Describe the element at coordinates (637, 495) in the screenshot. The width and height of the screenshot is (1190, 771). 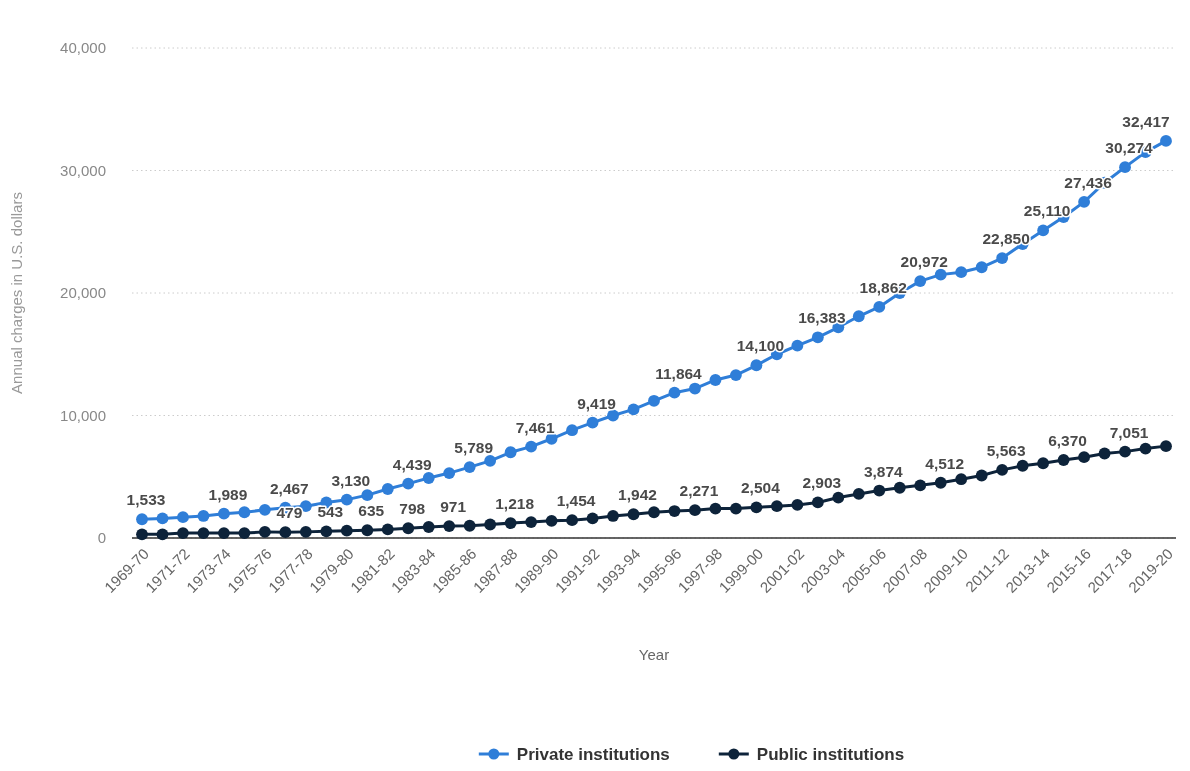
I see `data-label: 1,942` at that location.